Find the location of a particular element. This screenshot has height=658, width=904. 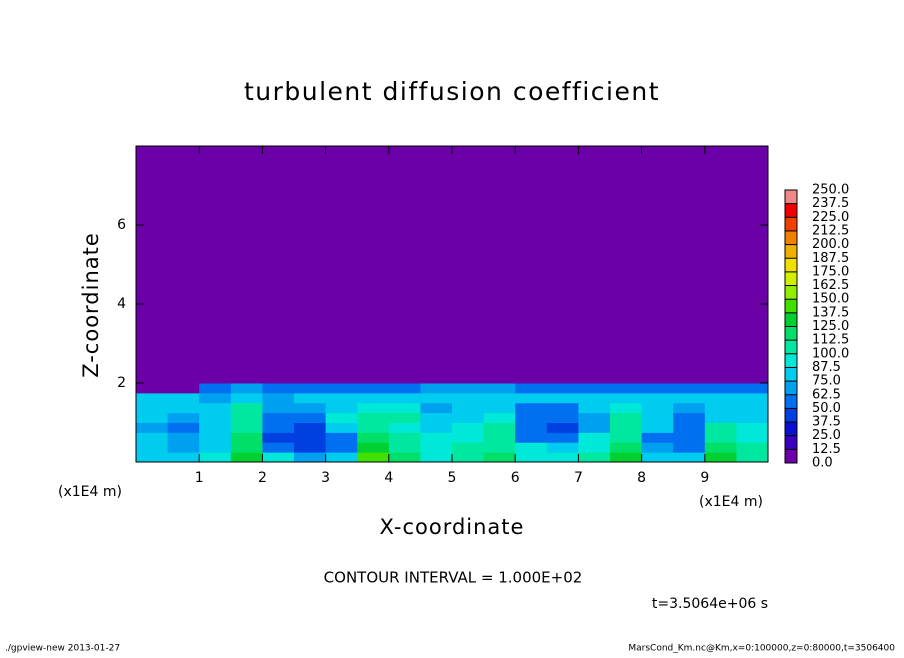

colorbar-label: 212.5 is located at coordinates (830, 230).